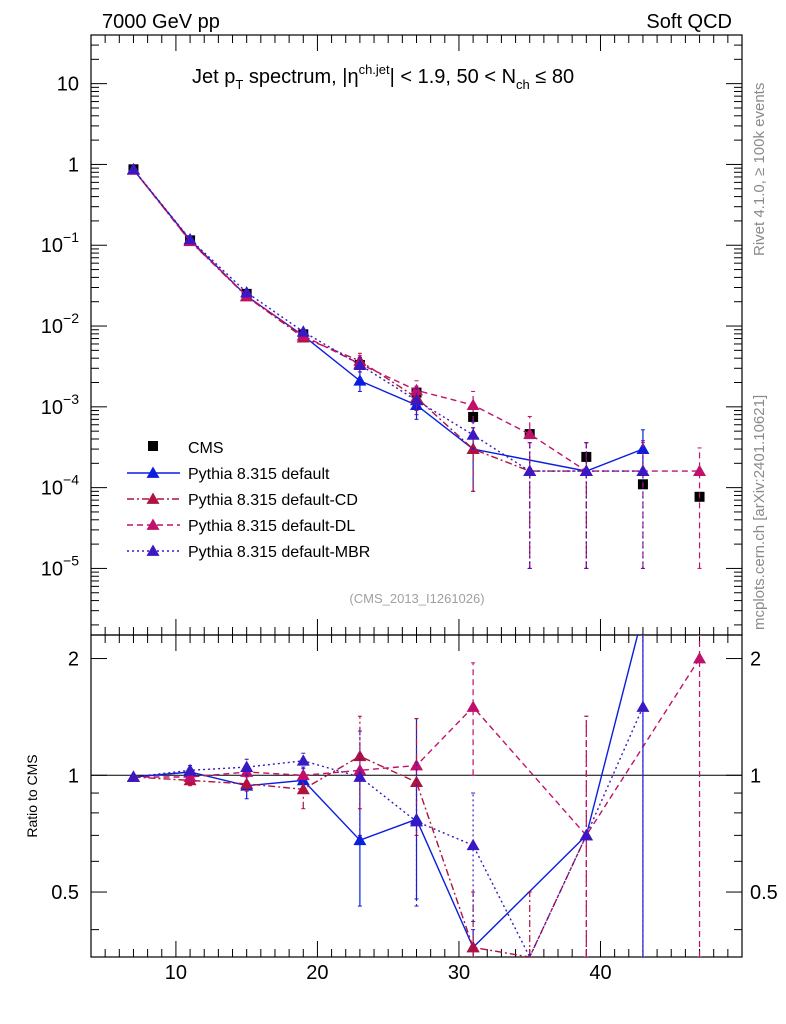 Image resolution: width=786 pixels, height=1024 pixels. What do you see at coordinates (68, 85) in the screenshot?
I see `y-tick-label: 10` at bounding box center [68, 85].